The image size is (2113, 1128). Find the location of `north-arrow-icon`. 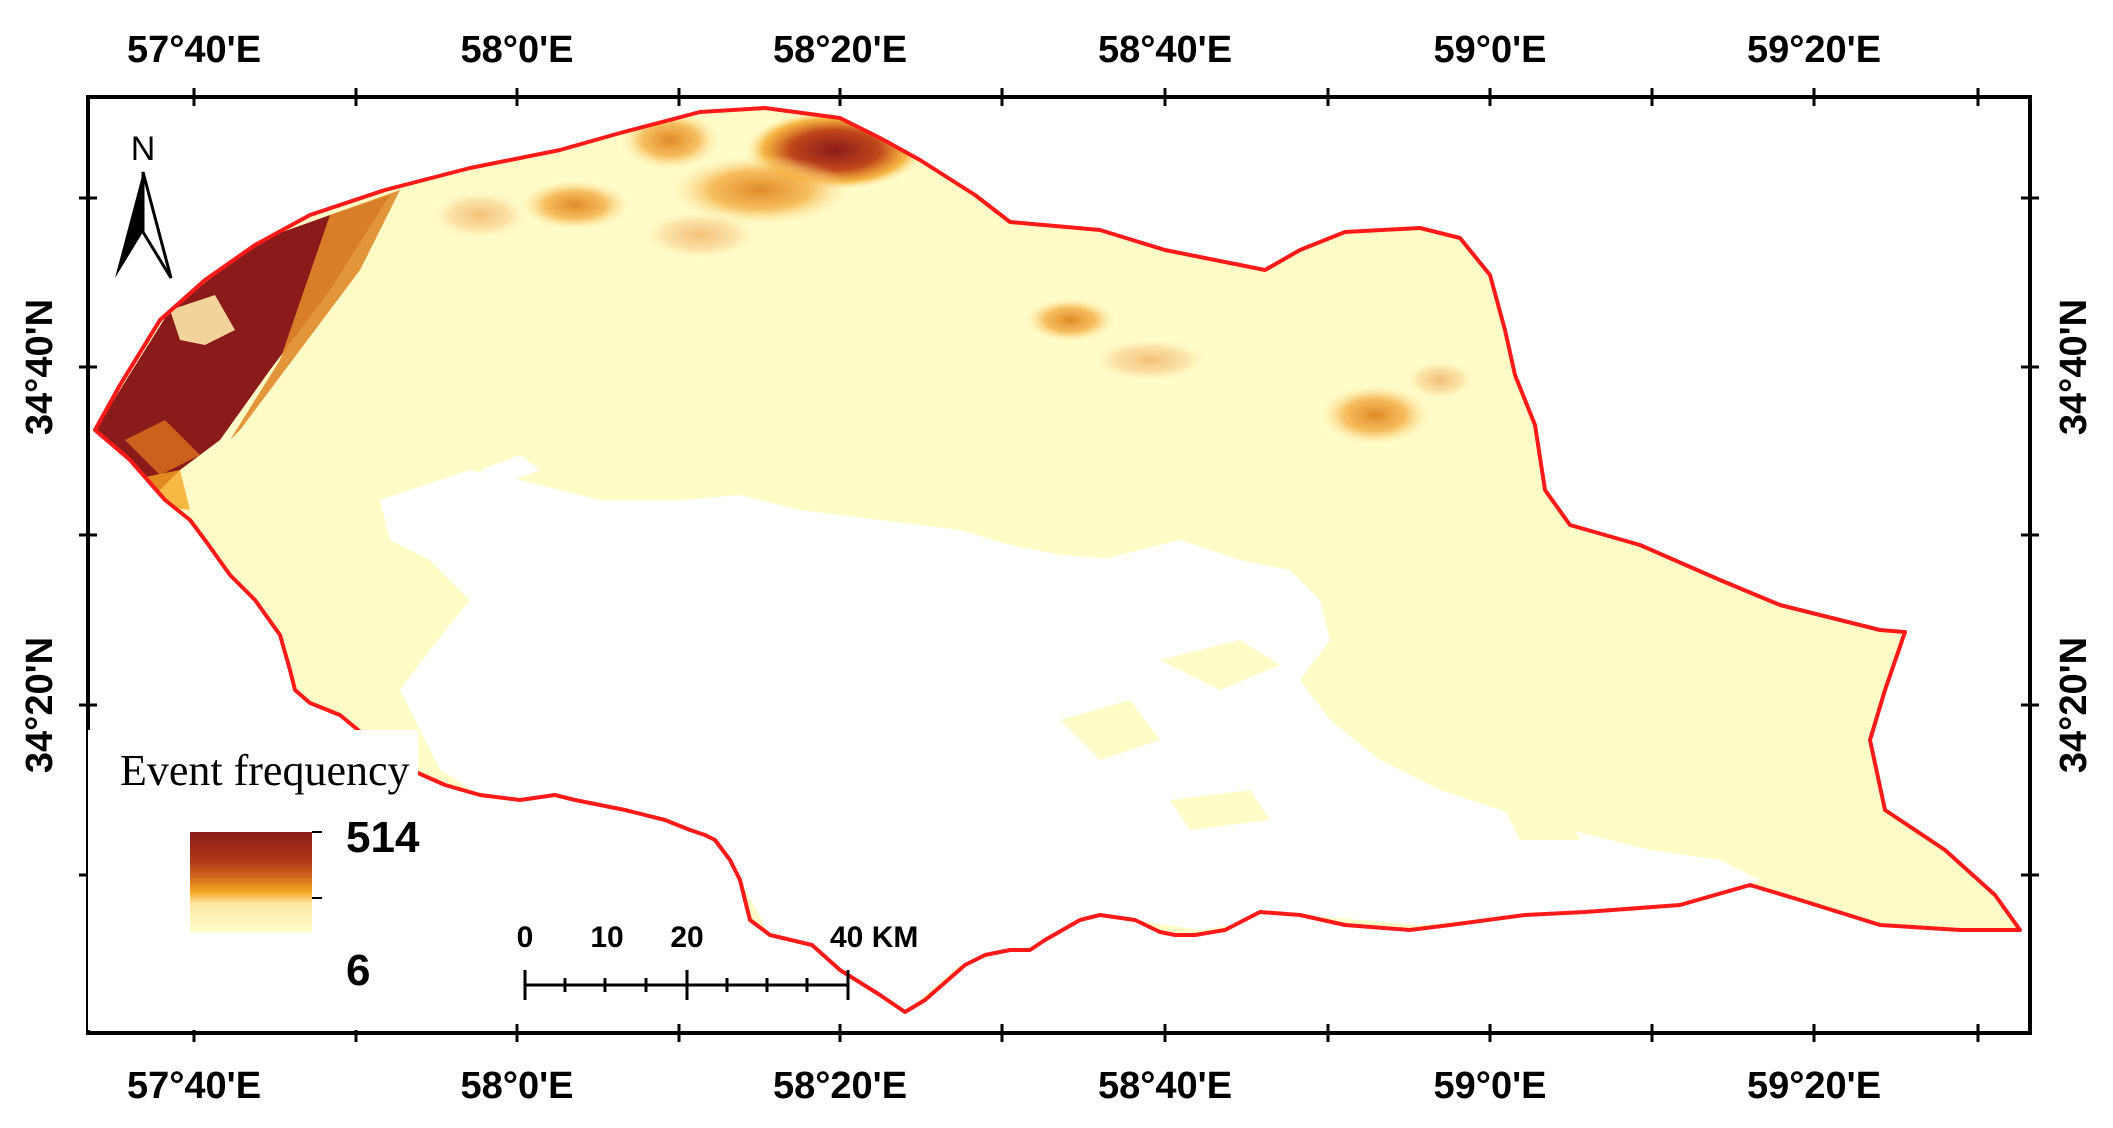

north-arrow-icon is located at coordinates (129, 225).